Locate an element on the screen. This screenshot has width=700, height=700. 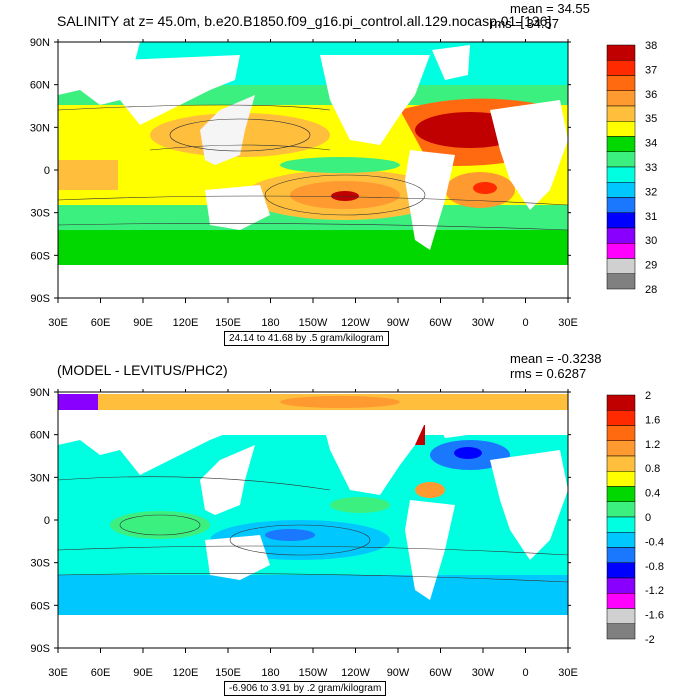
pacific-fresh-anomaly is located at coordinates (290, 535).